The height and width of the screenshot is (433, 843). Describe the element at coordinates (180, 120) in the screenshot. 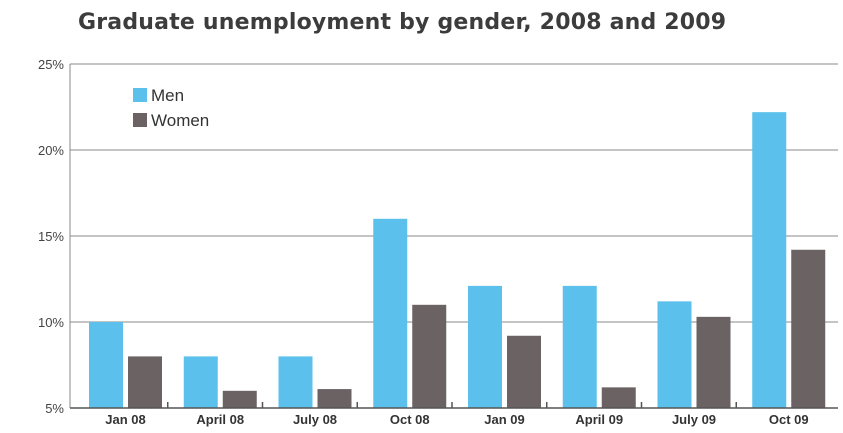

I see `legend-label-women: Women` at that location.